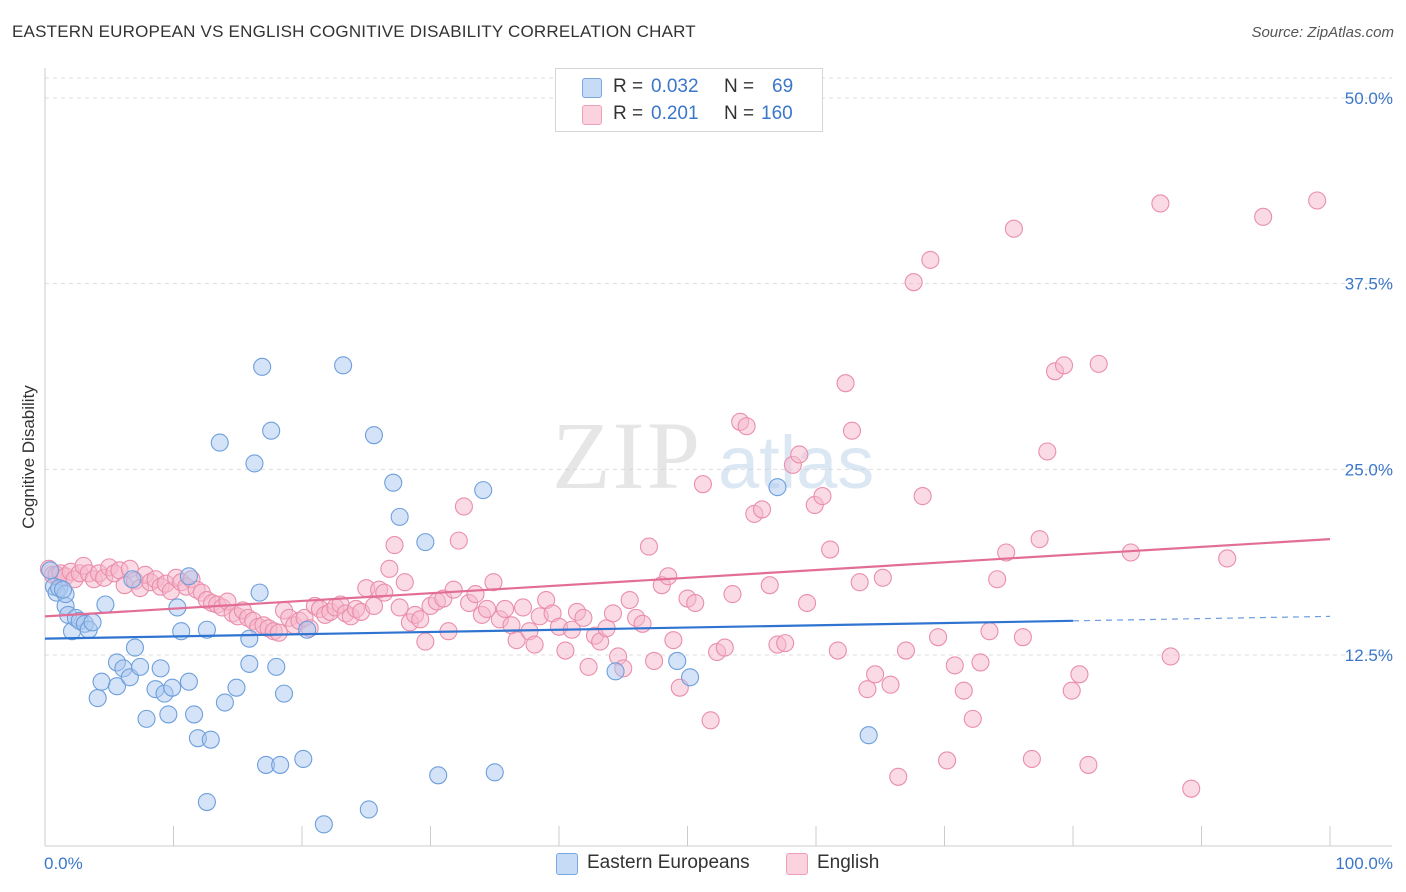  I want to click on stats-legend: R = 0.032 N = 69 R = 0.201 N = 160, so click(689, 100).